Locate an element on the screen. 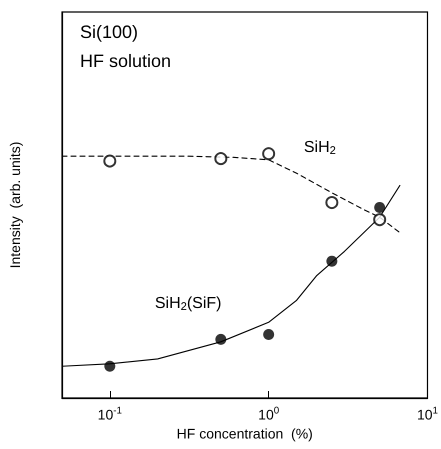 Image resolution: width=441 pixels, height=449 pixels. y-axis-title: Intensity (arb. units) is located at coordinates (15, 205).